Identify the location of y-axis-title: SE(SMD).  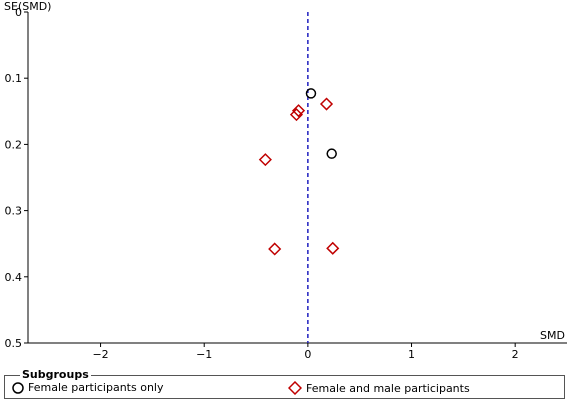
(27, 6).